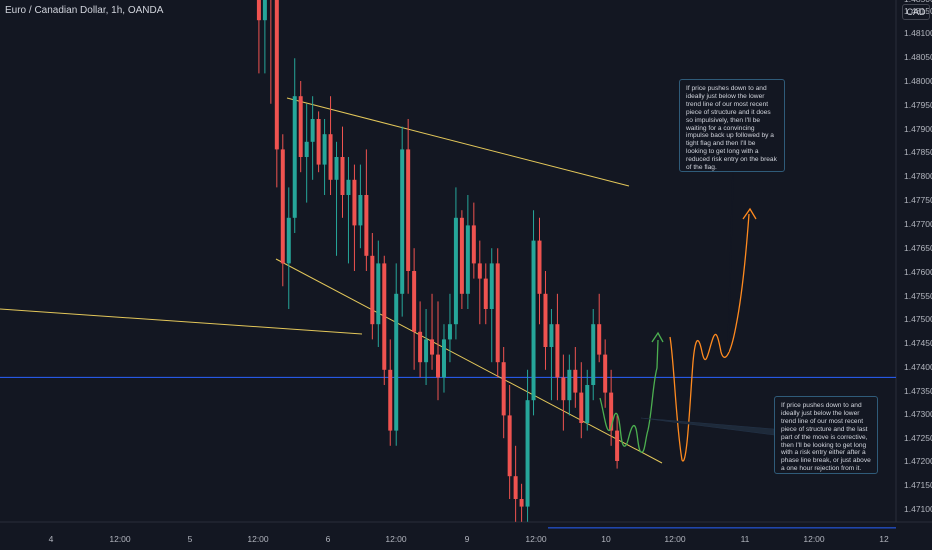 Image resolution: width=932 pixels, height=550 pixels. Describe the element at coordinates (675, 539) in the screenshot. I see `time-tick-label: 12:00` at that location.